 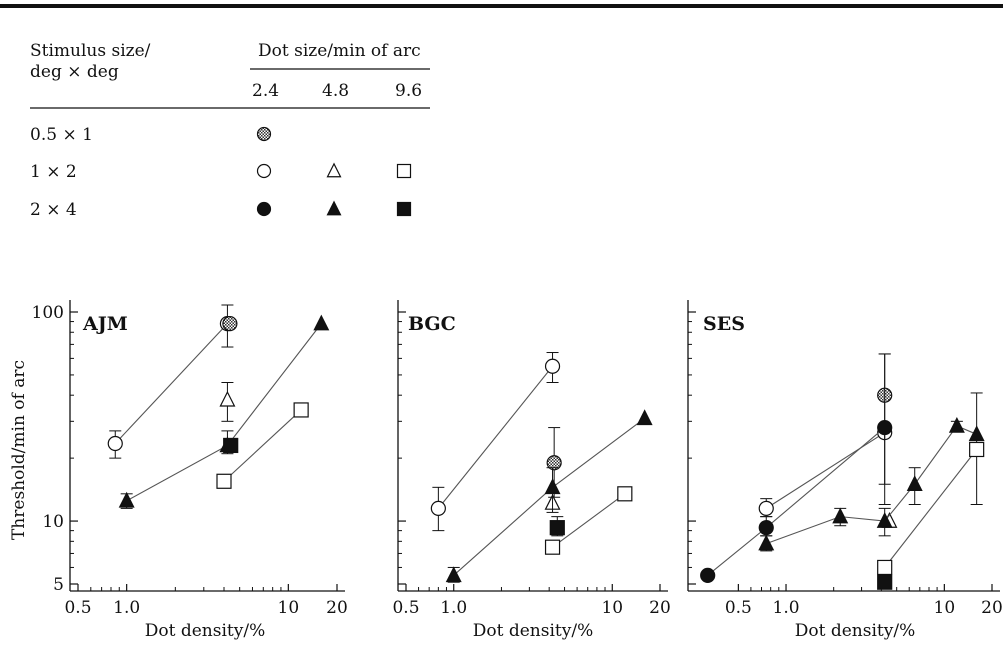 I want to click on x-axis-label-ajm: Dot density/%, so click(x=205, y=631).